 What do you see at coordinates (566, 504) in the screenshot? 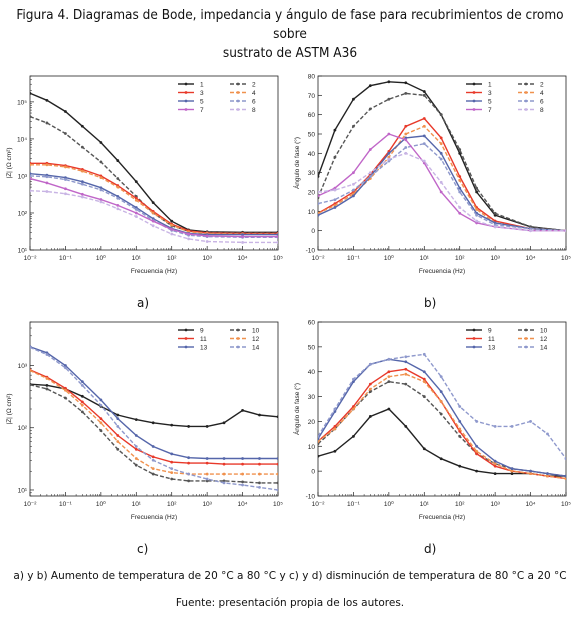
I see `x-tick-label: 10⁵` at bounding box center [566, 504].